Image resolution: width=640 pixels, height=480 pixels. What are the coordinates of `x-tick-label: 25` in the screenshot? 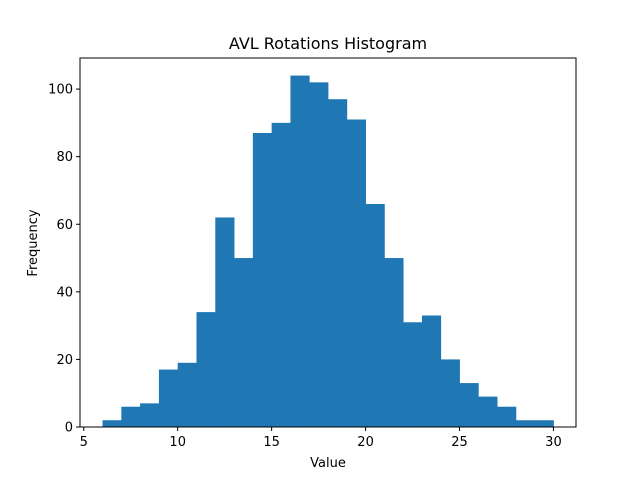 It's located at (459, 442).